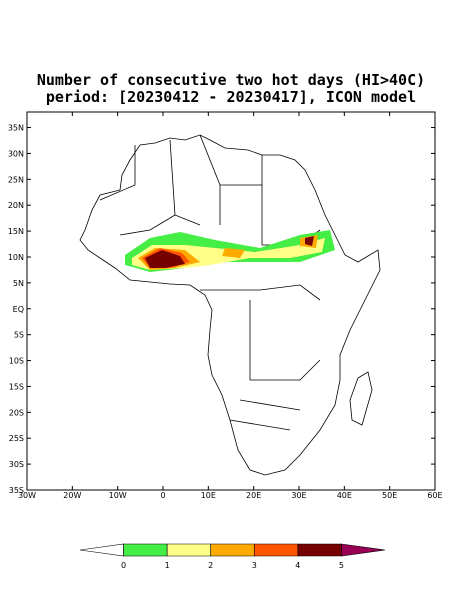 The height and width of the screenshot is (604, 463). What do you see at coordinates (27, 495) in the screenshot?
I see `lon-tick-label: 30W` at bounding box center [27, 495].